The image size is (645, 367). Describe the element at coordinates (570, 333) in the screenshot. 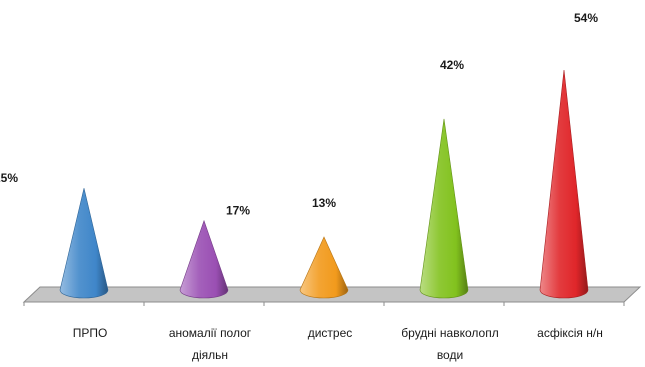

I see `category-label-5: асфіксія н/н` at that location.